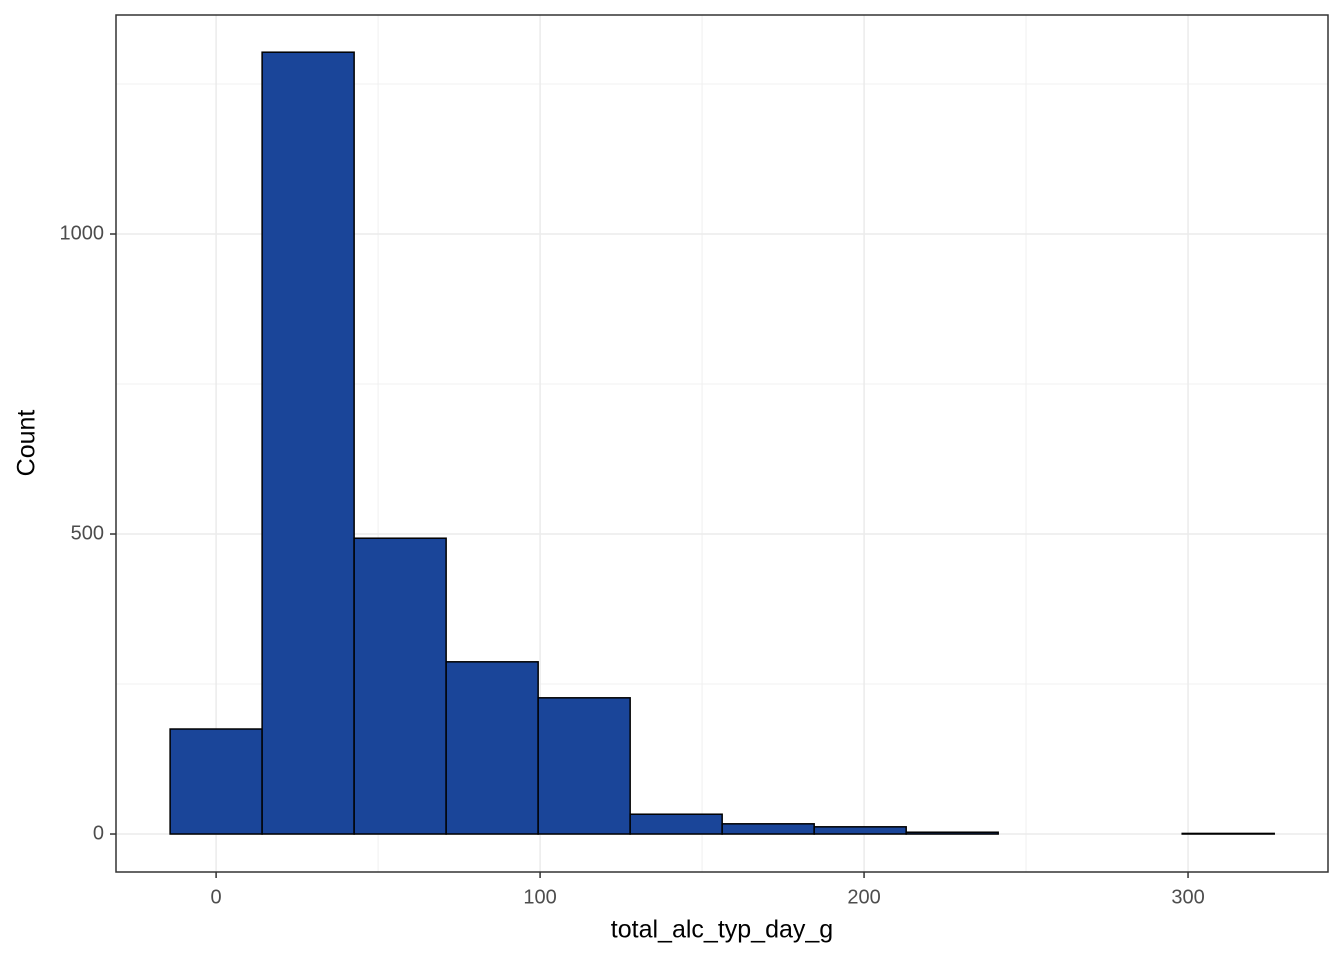 This screenshot has height=960, width=1344. Describe the element at coordinates (1187, 897) in the screenshot. I see `x-tick-label: 300` at that location.